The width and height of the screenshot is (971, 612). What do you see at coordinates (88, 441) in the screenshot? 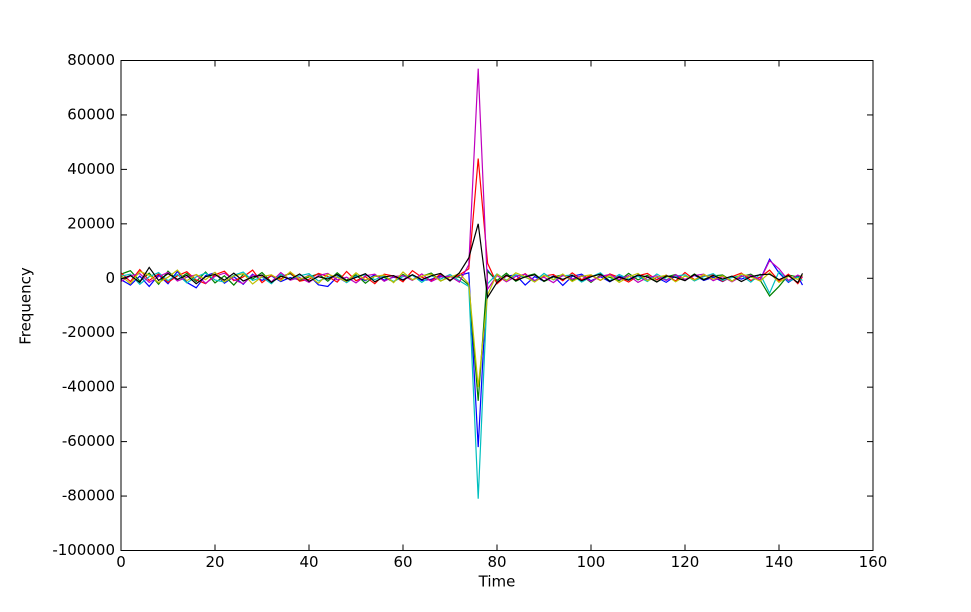
I see `y-tick-label: -60000` at bounding box center [88, 441].